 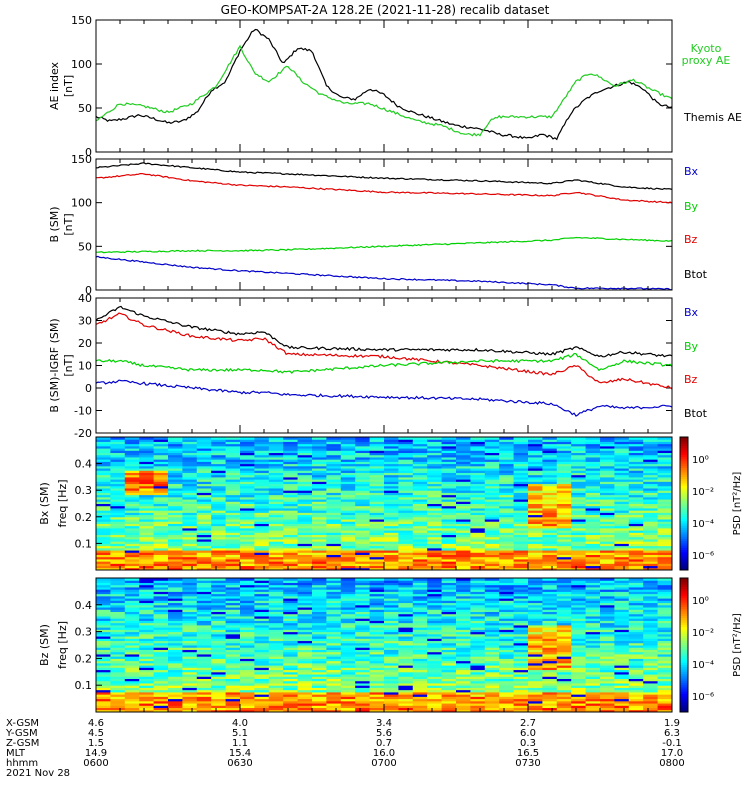 I want to click on y-axis-unit: [nT], so click(x=68, y=86).